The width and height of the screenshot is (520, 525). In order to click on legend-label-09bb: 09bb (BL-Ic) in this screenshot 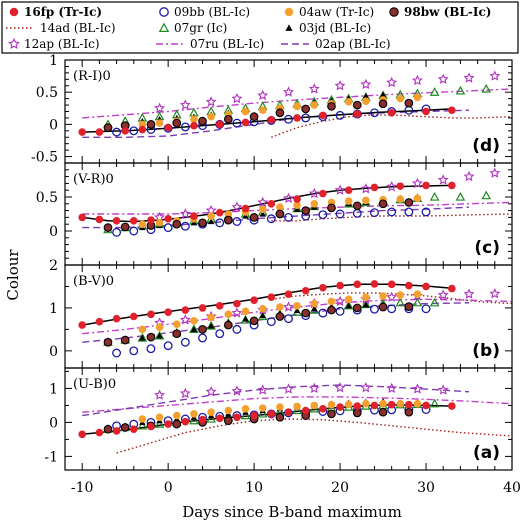, I will do `click(212, 12)`.